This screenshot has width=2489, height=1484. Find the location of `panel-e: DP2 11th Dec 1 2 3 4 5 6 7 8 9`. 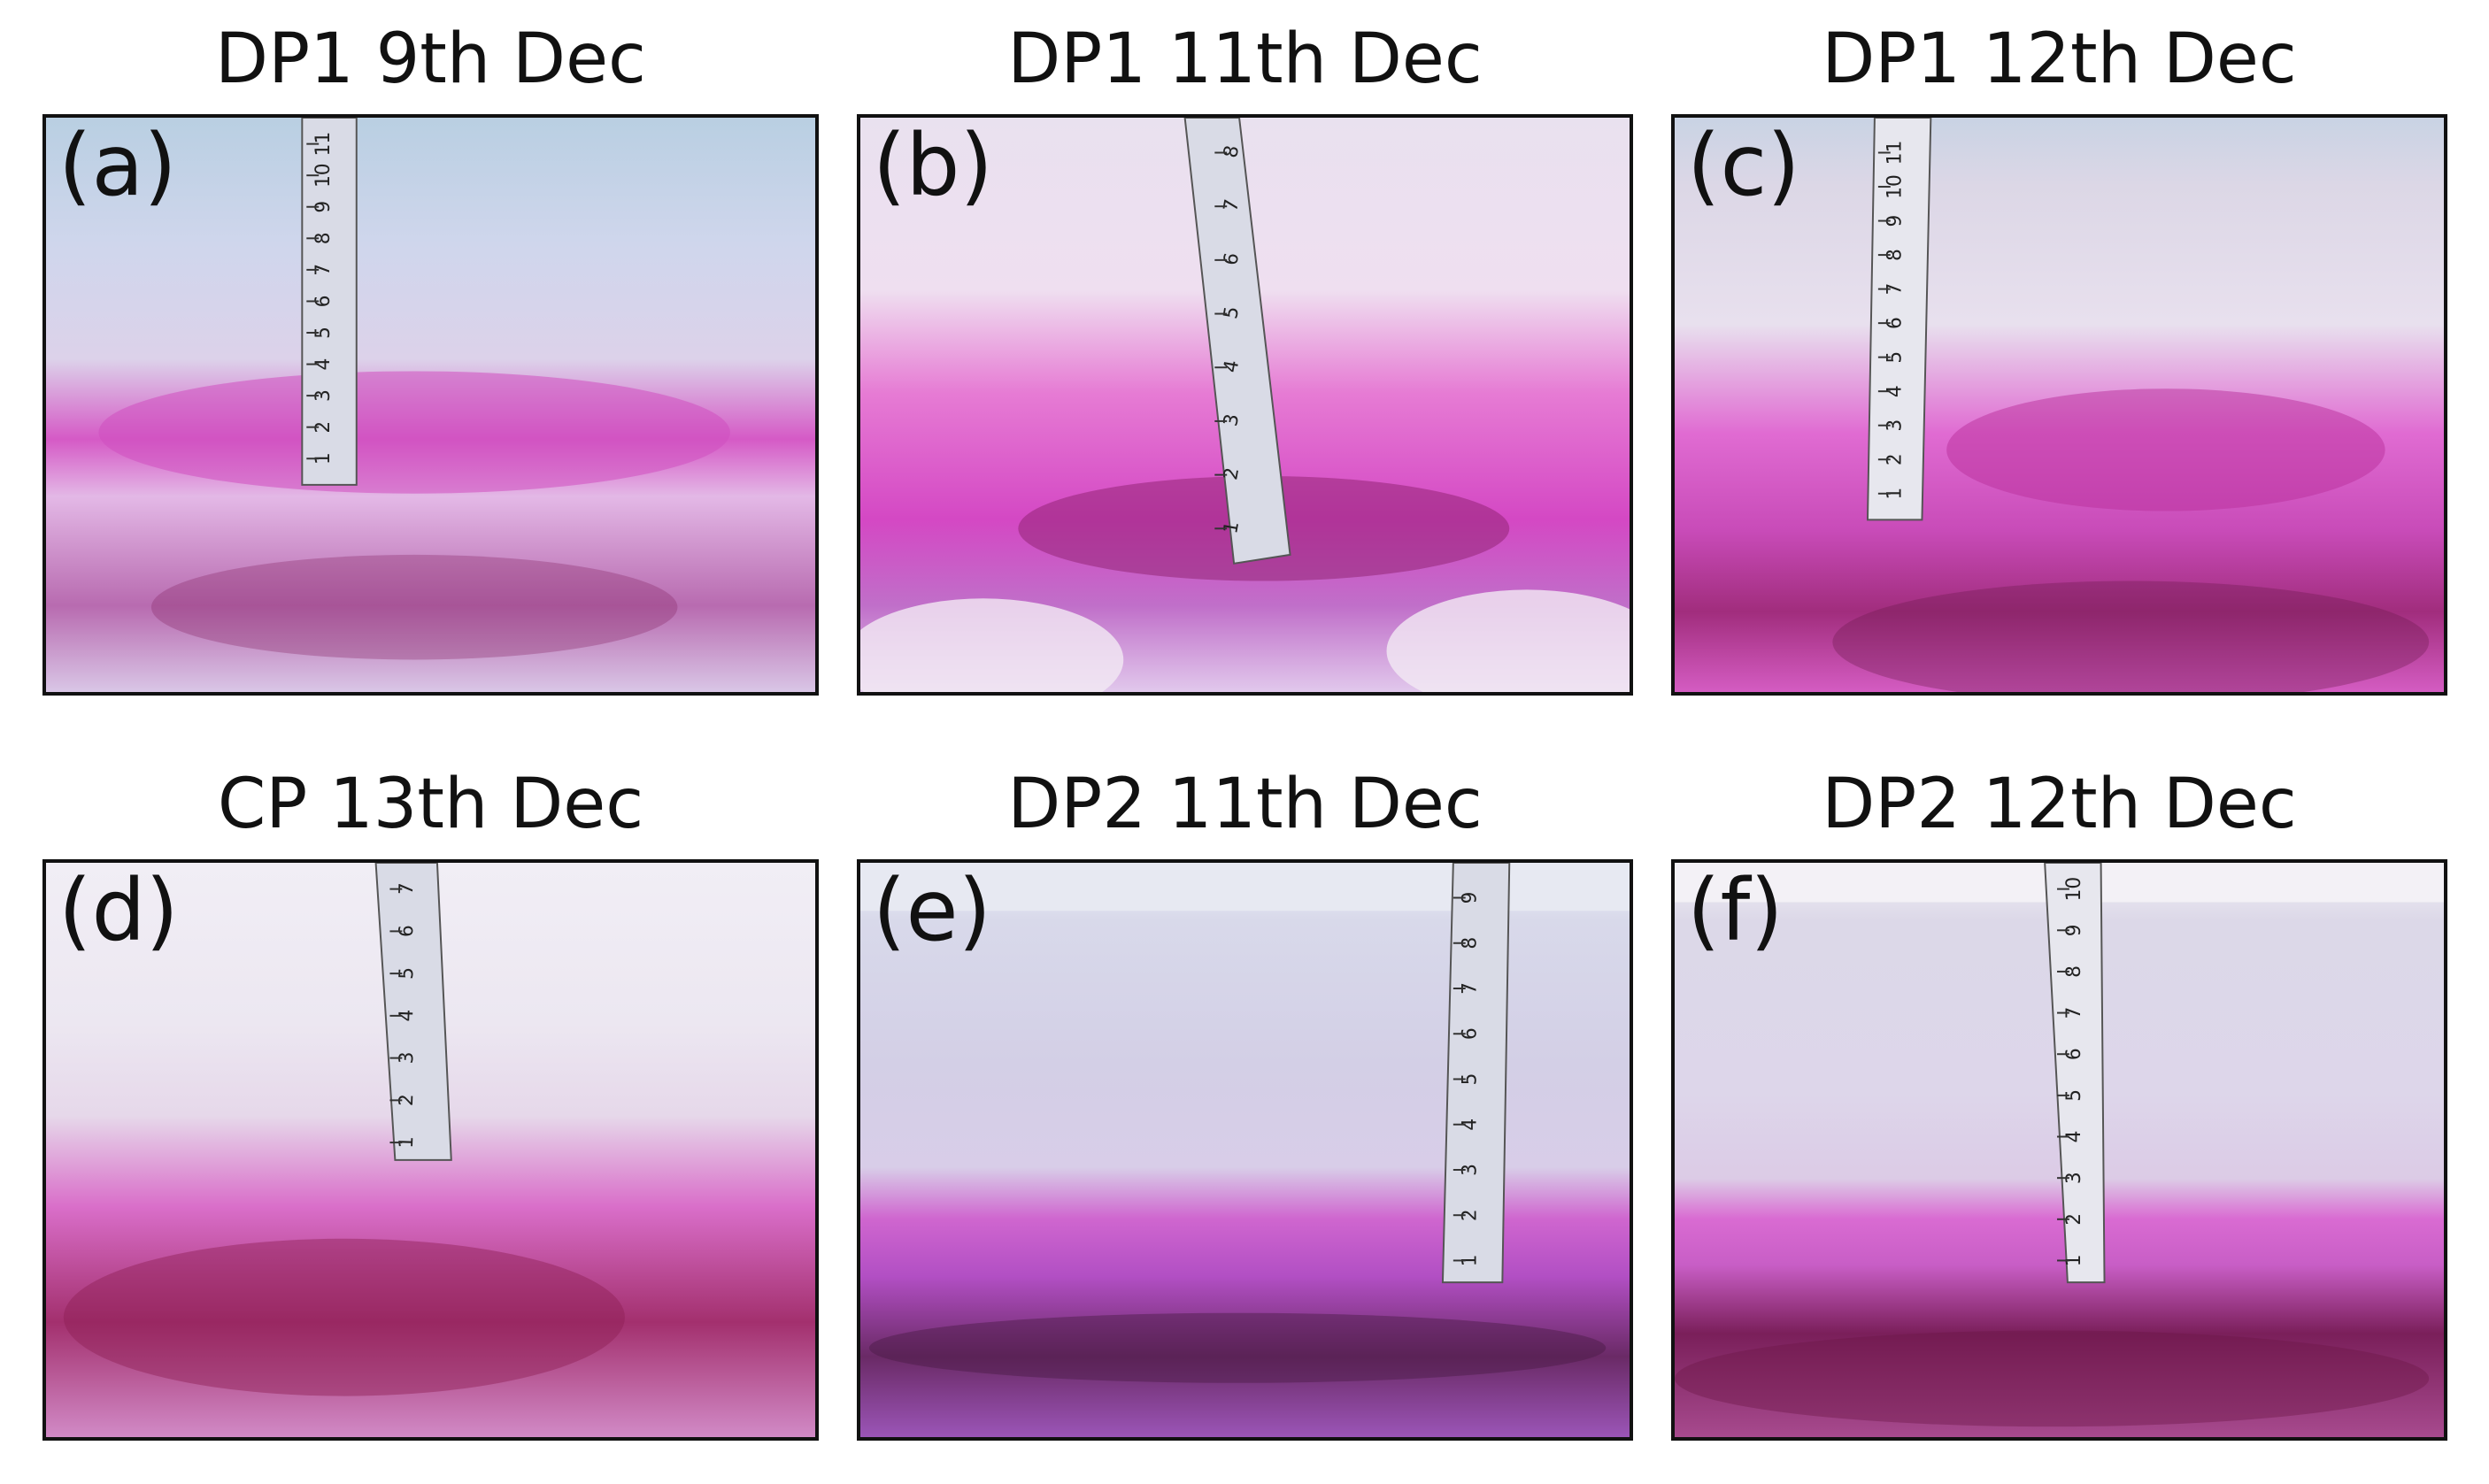

panel-e: DP2 11th Dec 1 2 3 4 5 6 7 8 9 is located at coordinates (1245, 1103).